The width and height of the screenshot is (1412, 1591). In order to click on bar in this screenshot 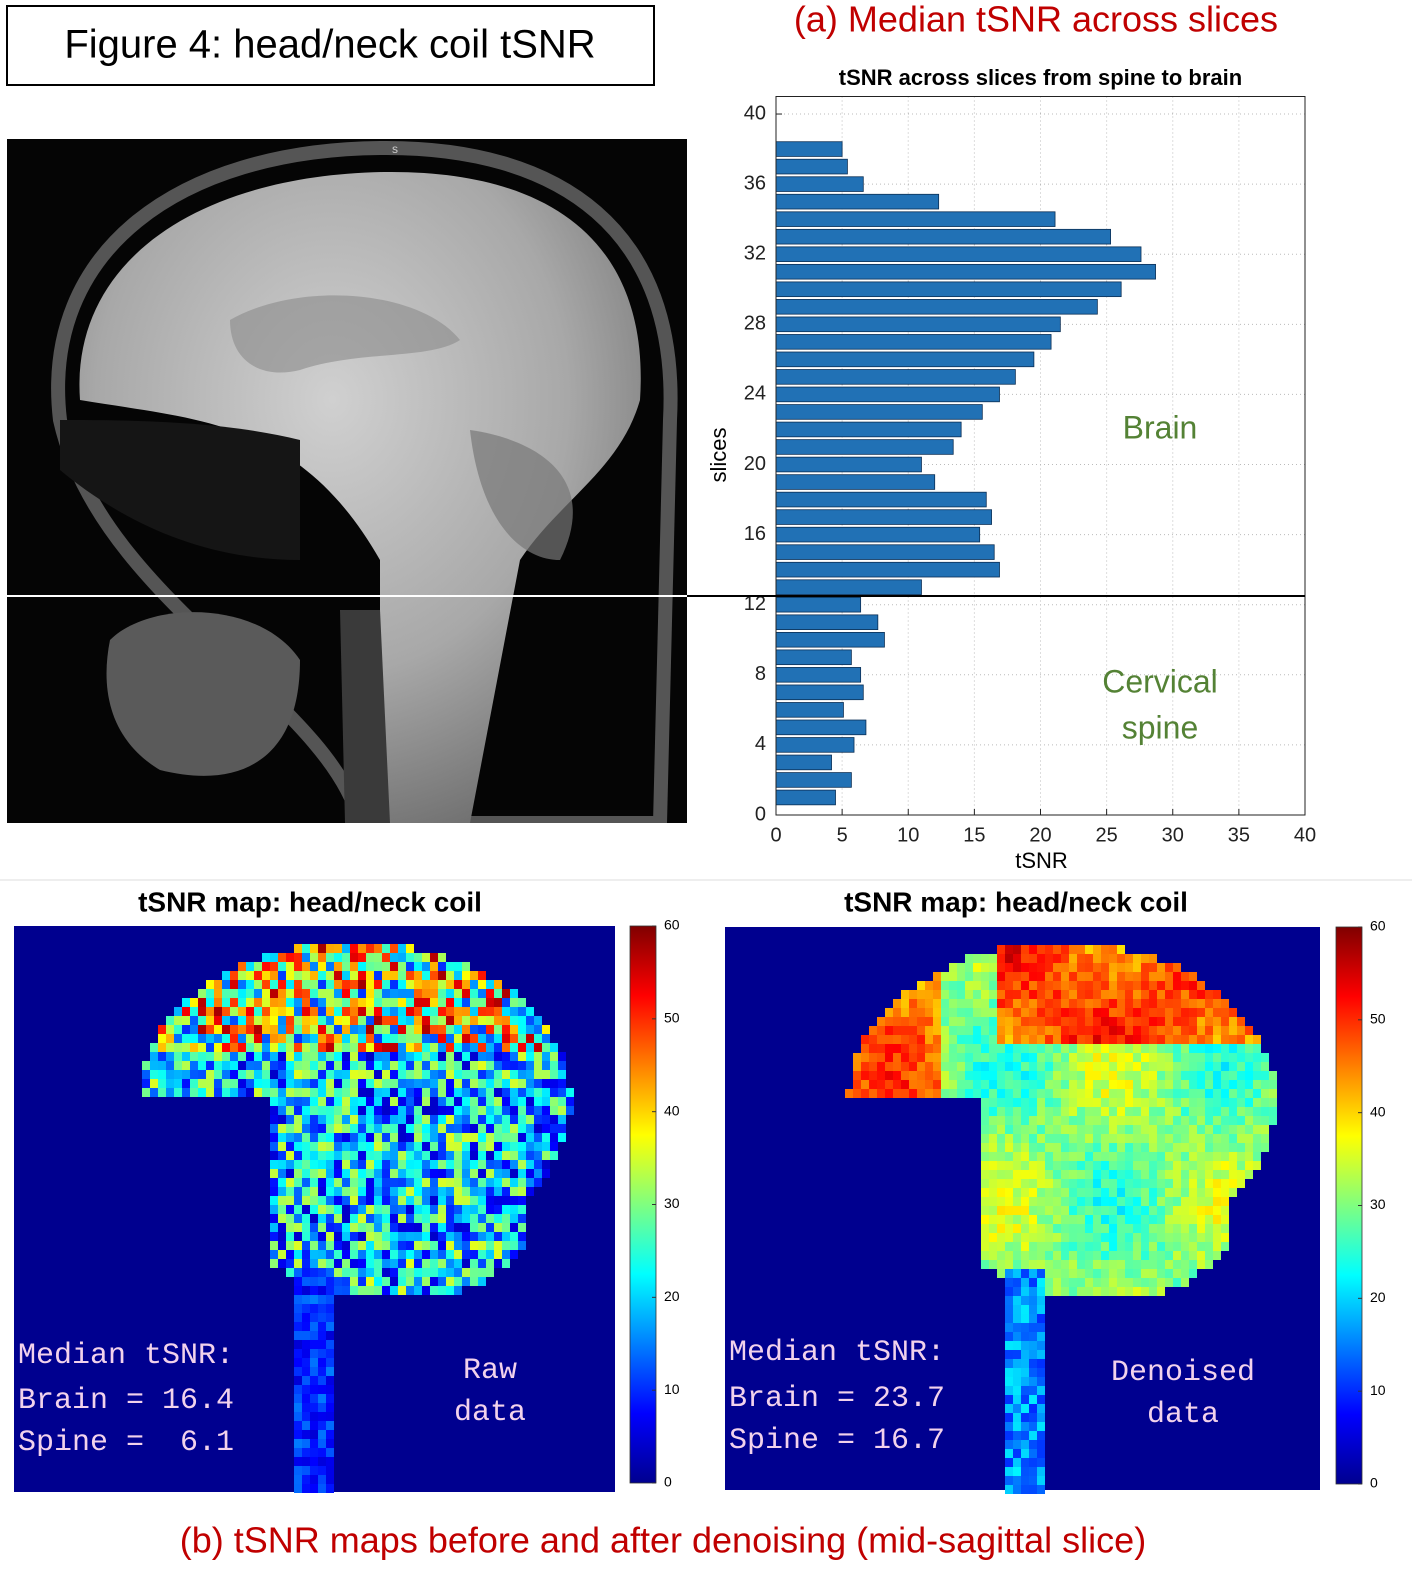, I will do `click(943, 236)`.